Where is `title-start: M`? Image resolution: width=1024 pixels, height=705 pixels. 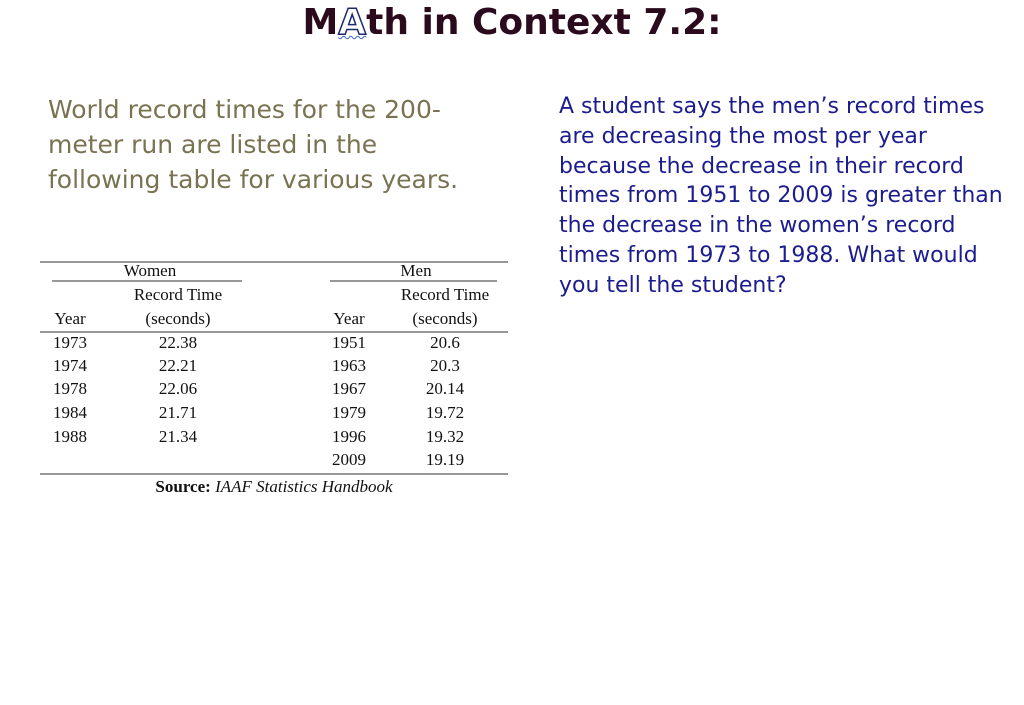
title-start: M is located at coordinates (320, 22).